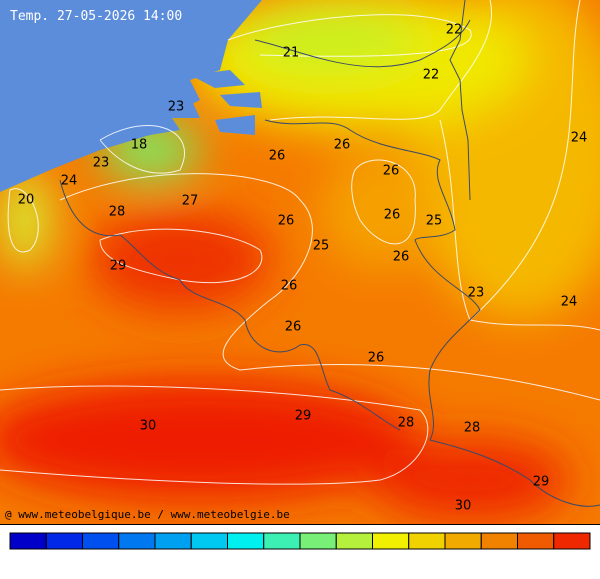 Image resolution: width=600 pixels, height=579 pixels. Describe the element at coordinates (26, 200) in the screenshot. I see `contour-label: 20` at that location.